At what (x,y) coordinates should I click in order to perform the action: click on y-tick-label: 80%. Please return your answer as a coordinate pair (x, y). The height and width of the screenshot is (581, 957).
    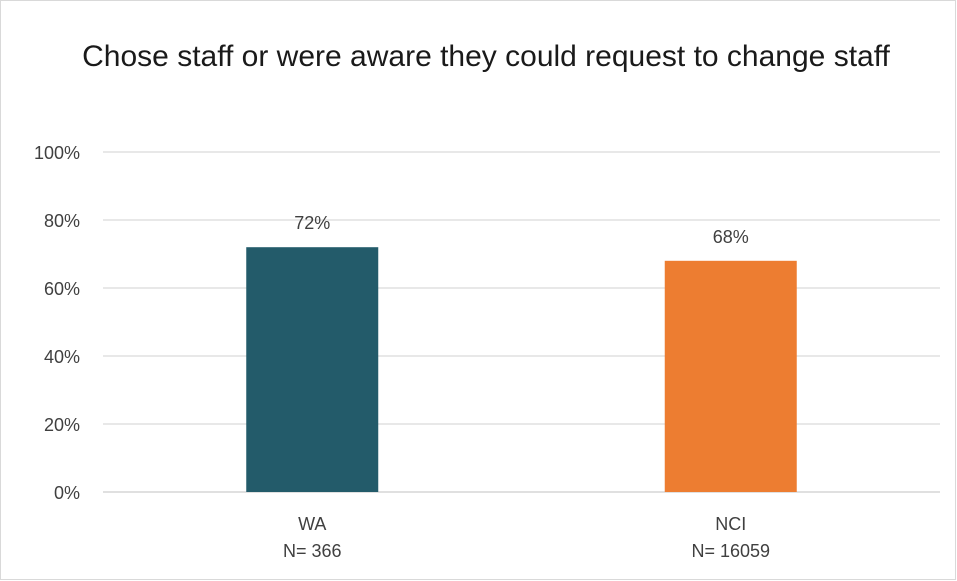
    Looking at the image, I should click on (62, 221).